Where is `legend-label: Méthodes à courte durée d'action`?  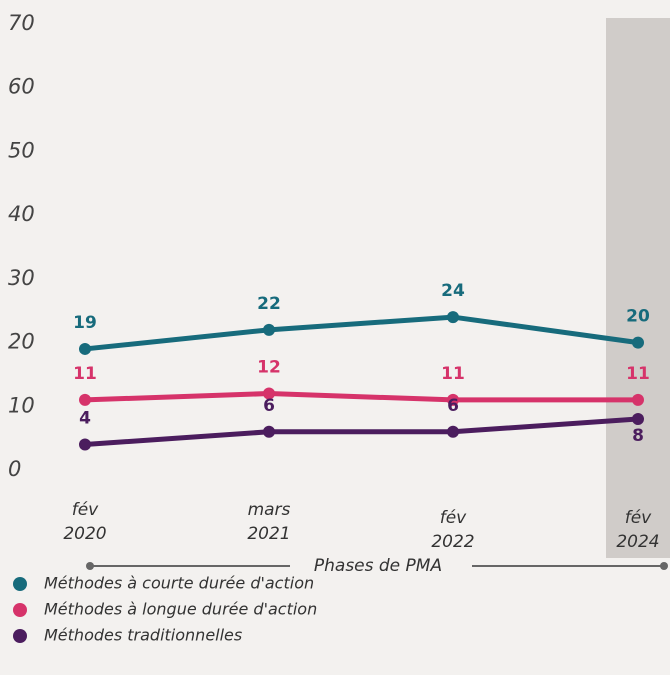
legend-label: Méthodes à courte durée d'action is located at coordinates (179, 583).